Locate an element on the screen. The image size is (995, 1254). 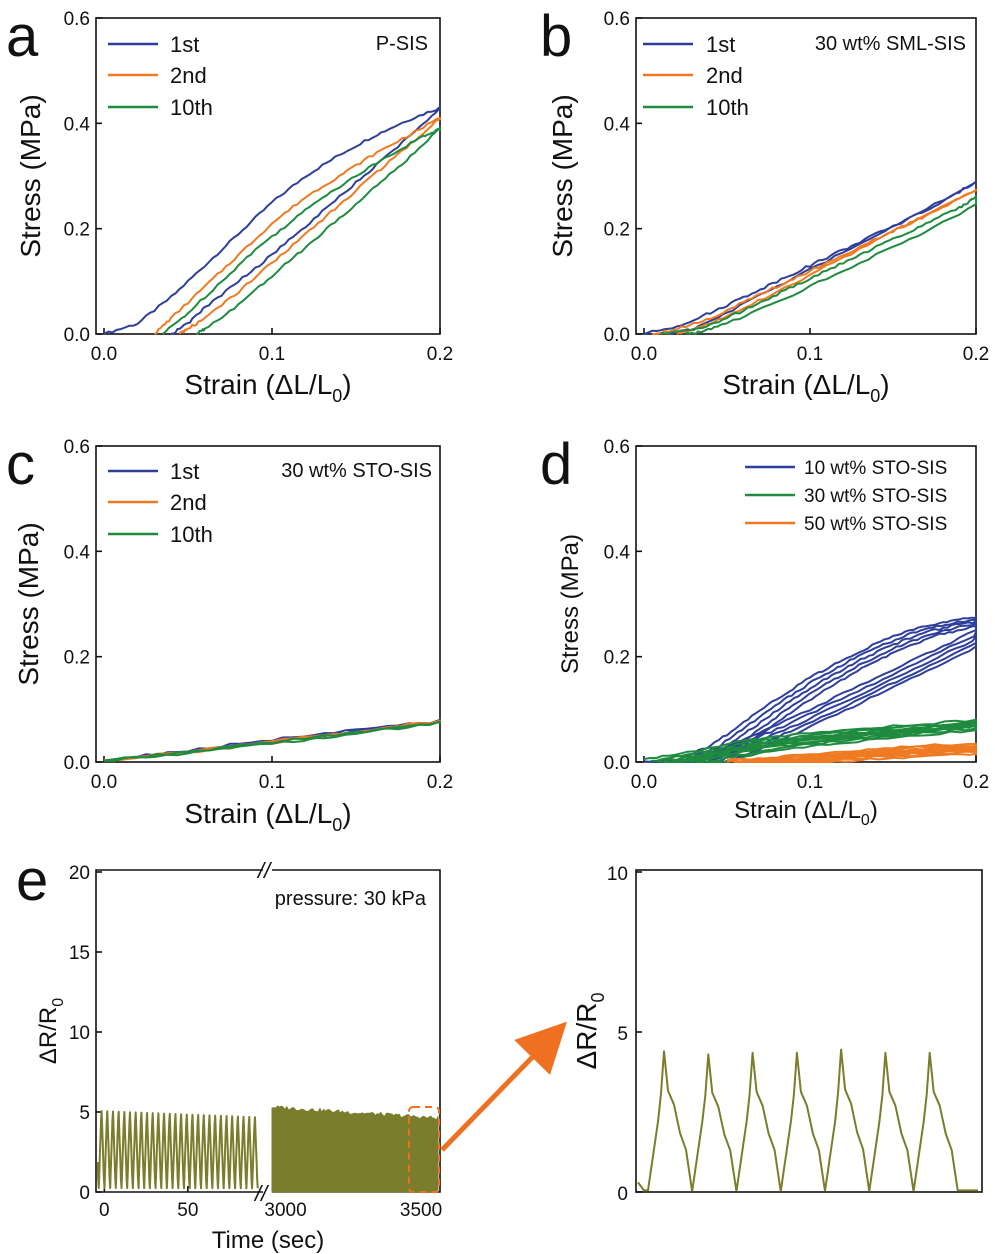
legend-c: 1st 2nd 10th is located at coordinates (160, 503).